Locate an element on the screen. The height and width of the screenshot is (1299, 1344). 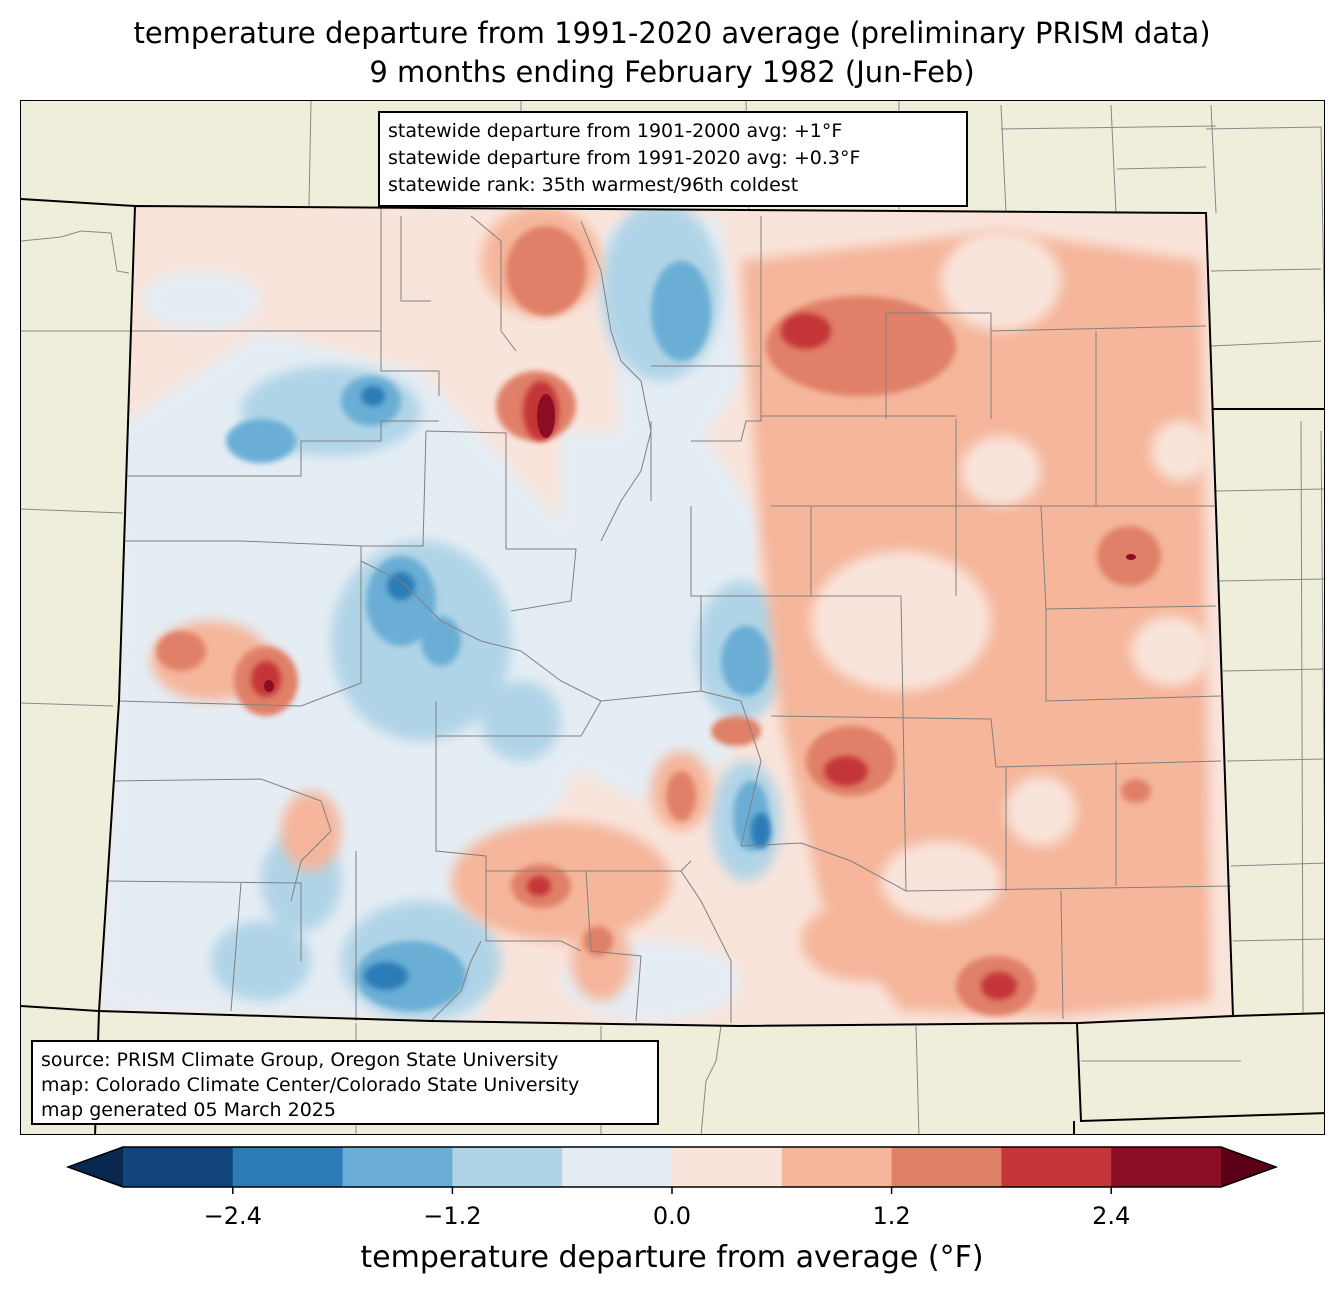
colorbar-outline is located at coordinates (672, 1167).